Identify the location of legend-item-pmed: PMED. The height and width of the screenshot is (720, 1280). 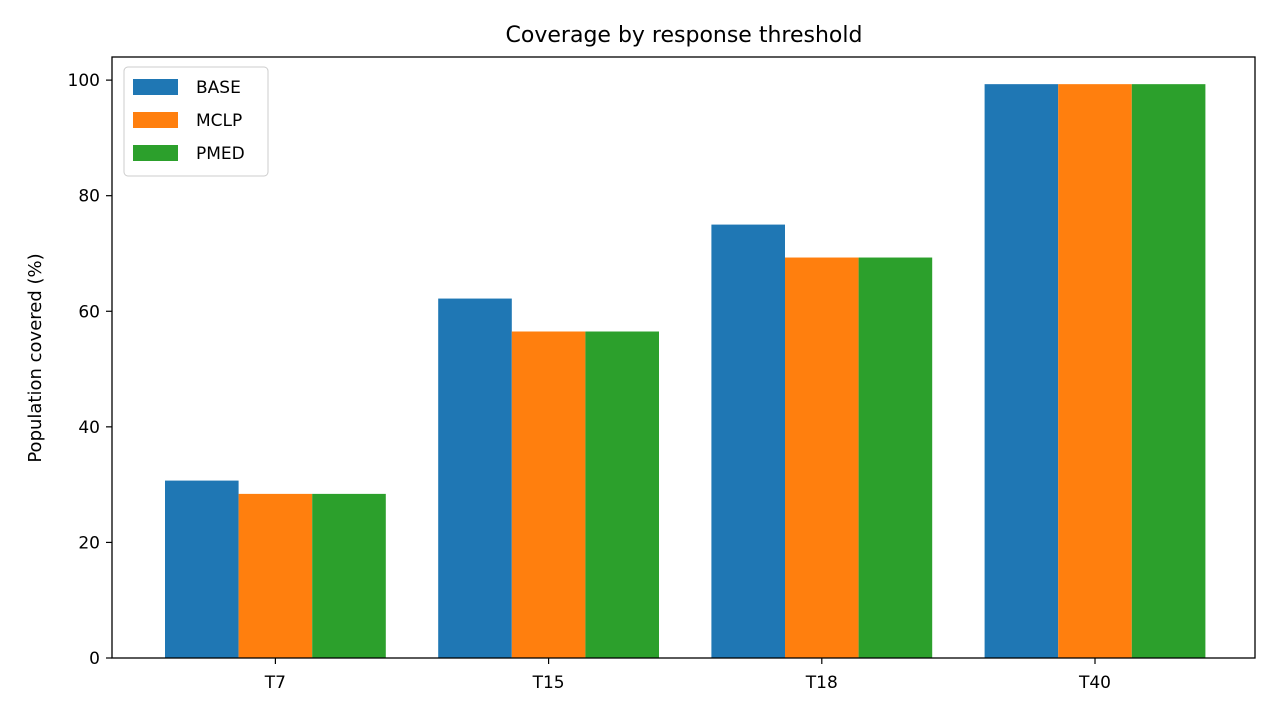
(189, 154).